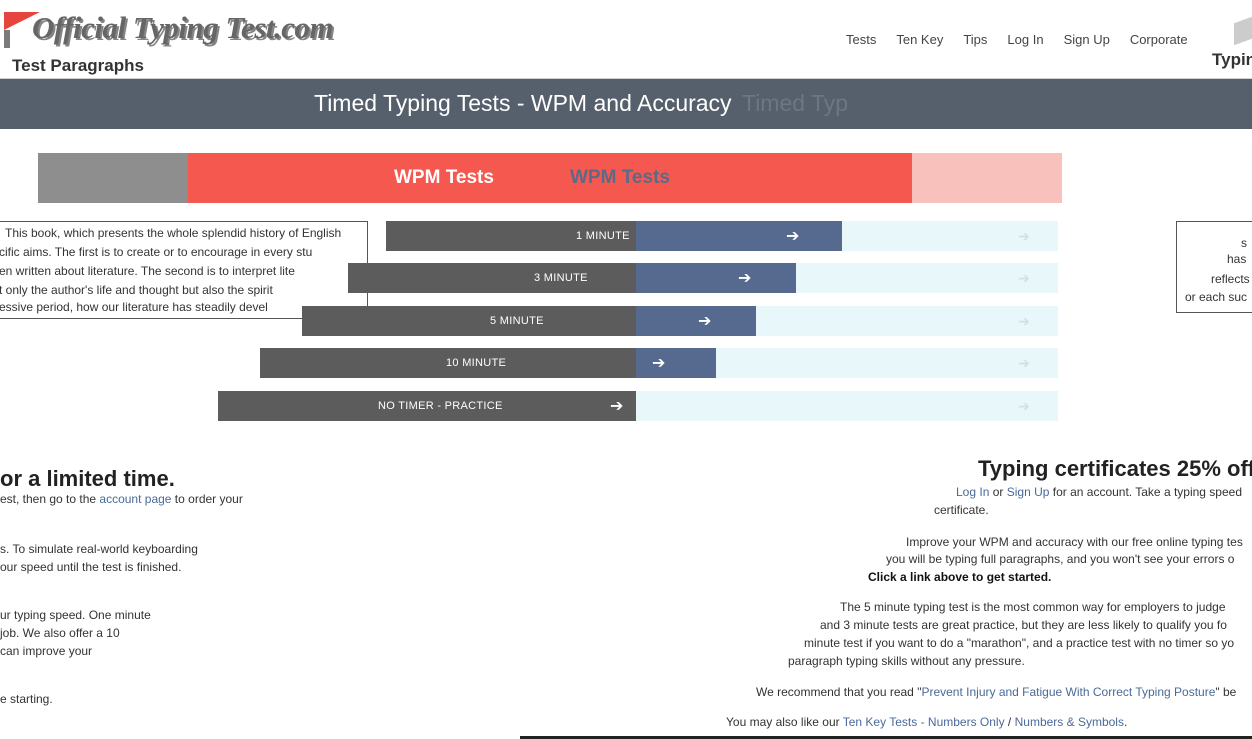  What do you see at coordinates (476, 363) in the screenshot?
I see `test-10-minute-label: 10 MINUTE` at bounding box center [476, 363].